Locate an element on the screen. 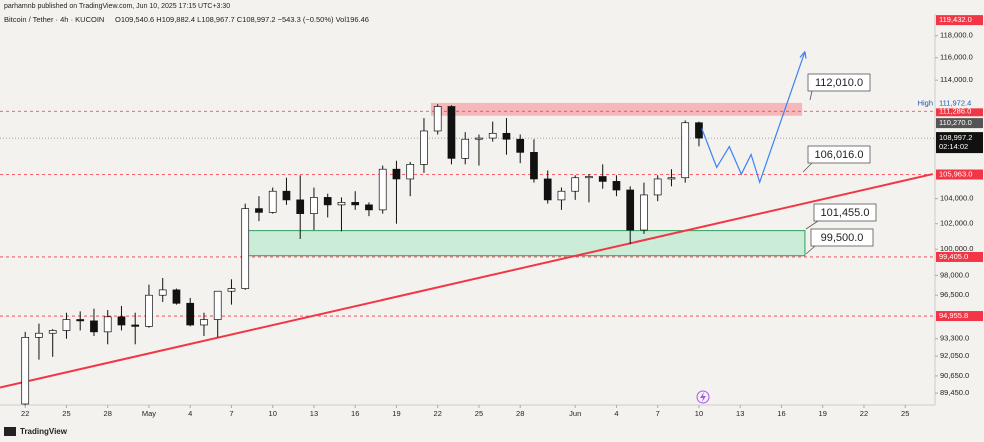 This screenshot has height=442, width=984. annotation-label: 101,455.0 is located at coordinates (845, 213).